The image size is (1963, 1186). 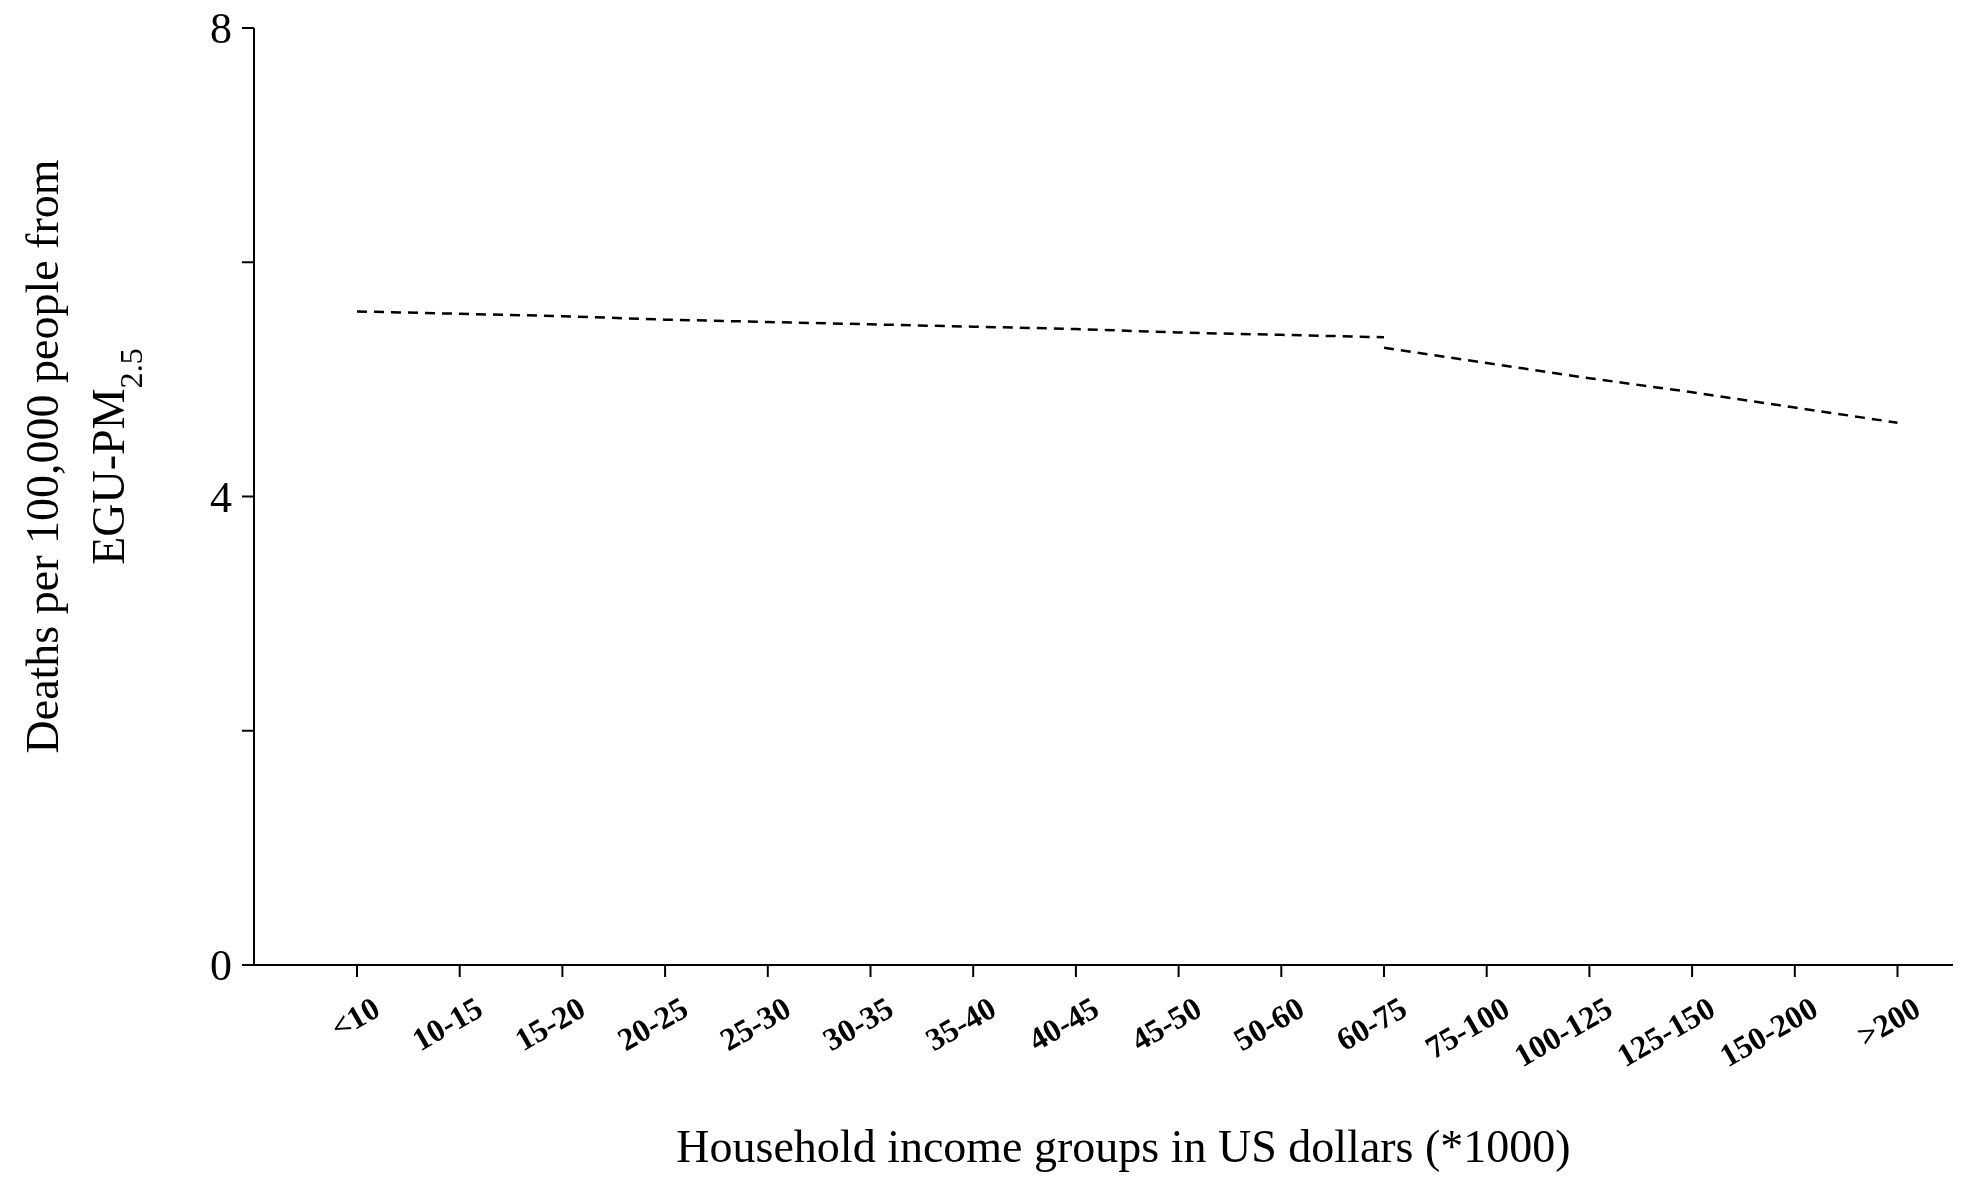 I want to click on x-tick-label: 60-75, so click(x=1371, y=1023).